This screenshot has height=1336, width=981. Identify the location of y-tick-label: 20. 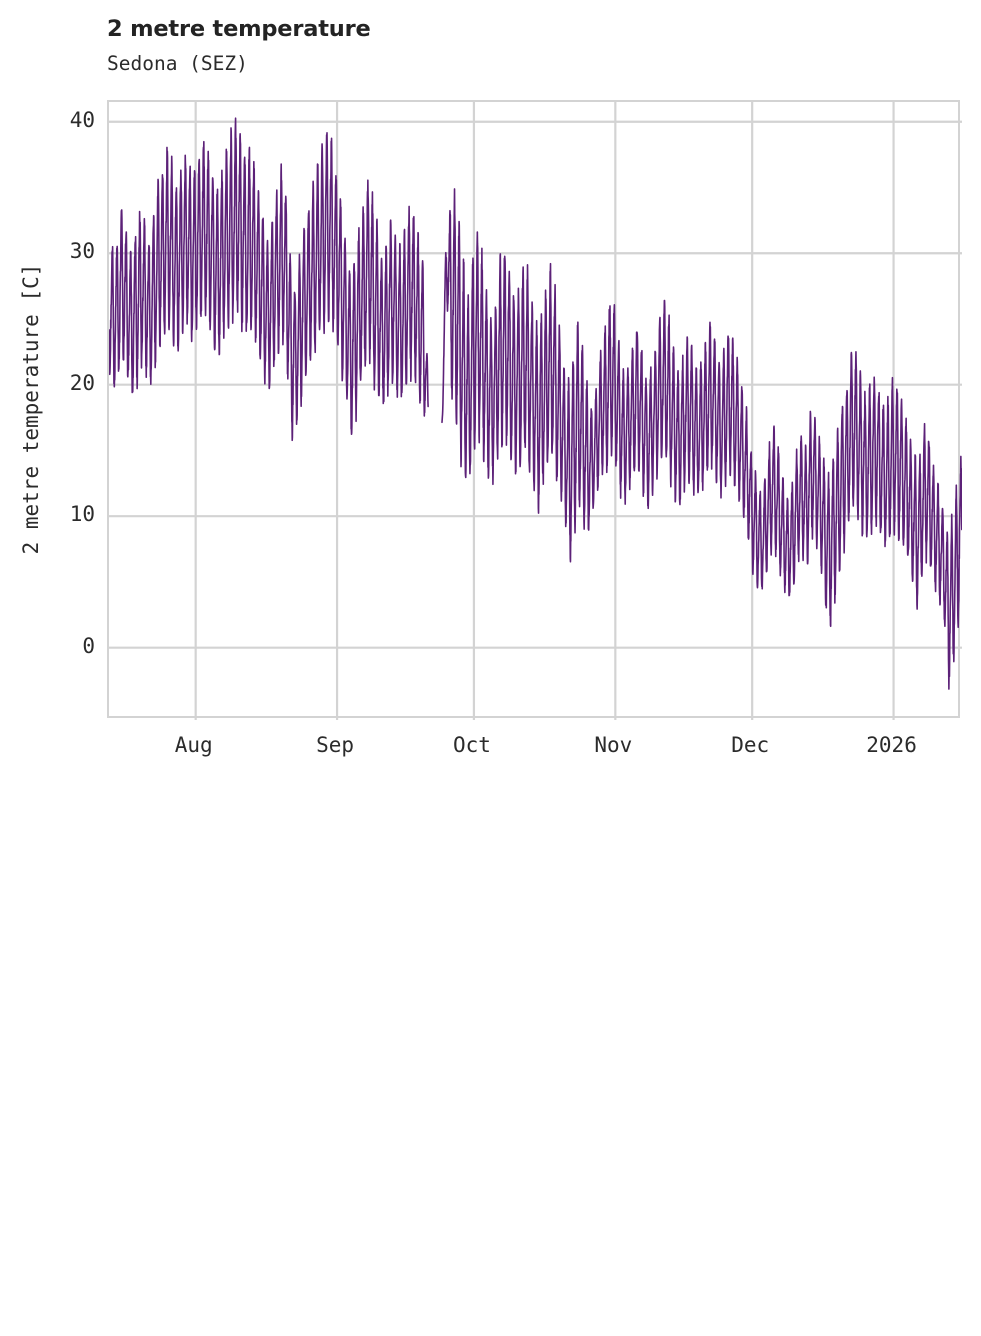
(82, 382).